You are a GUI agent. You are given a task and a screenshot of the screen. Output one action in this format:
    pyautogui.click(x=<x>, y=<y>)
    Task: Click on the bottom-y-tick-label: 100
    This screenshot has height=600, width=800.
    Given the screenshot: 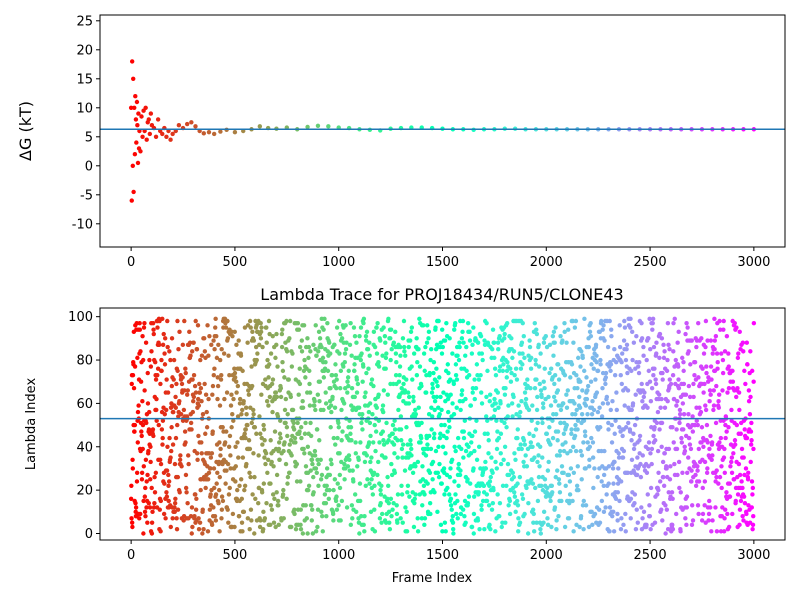 What is the action you would take?
    pyautogui.click(x=80, y=317)
    